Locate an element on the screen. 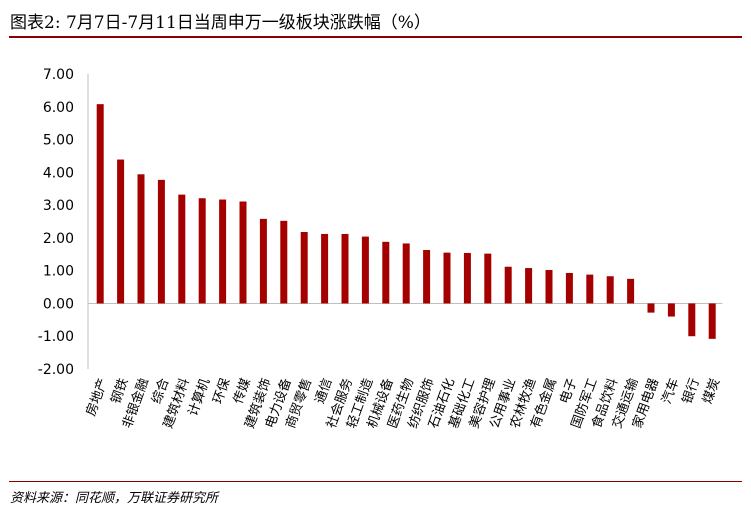  category-label: 房地产 is located at coordinates (97, 397).